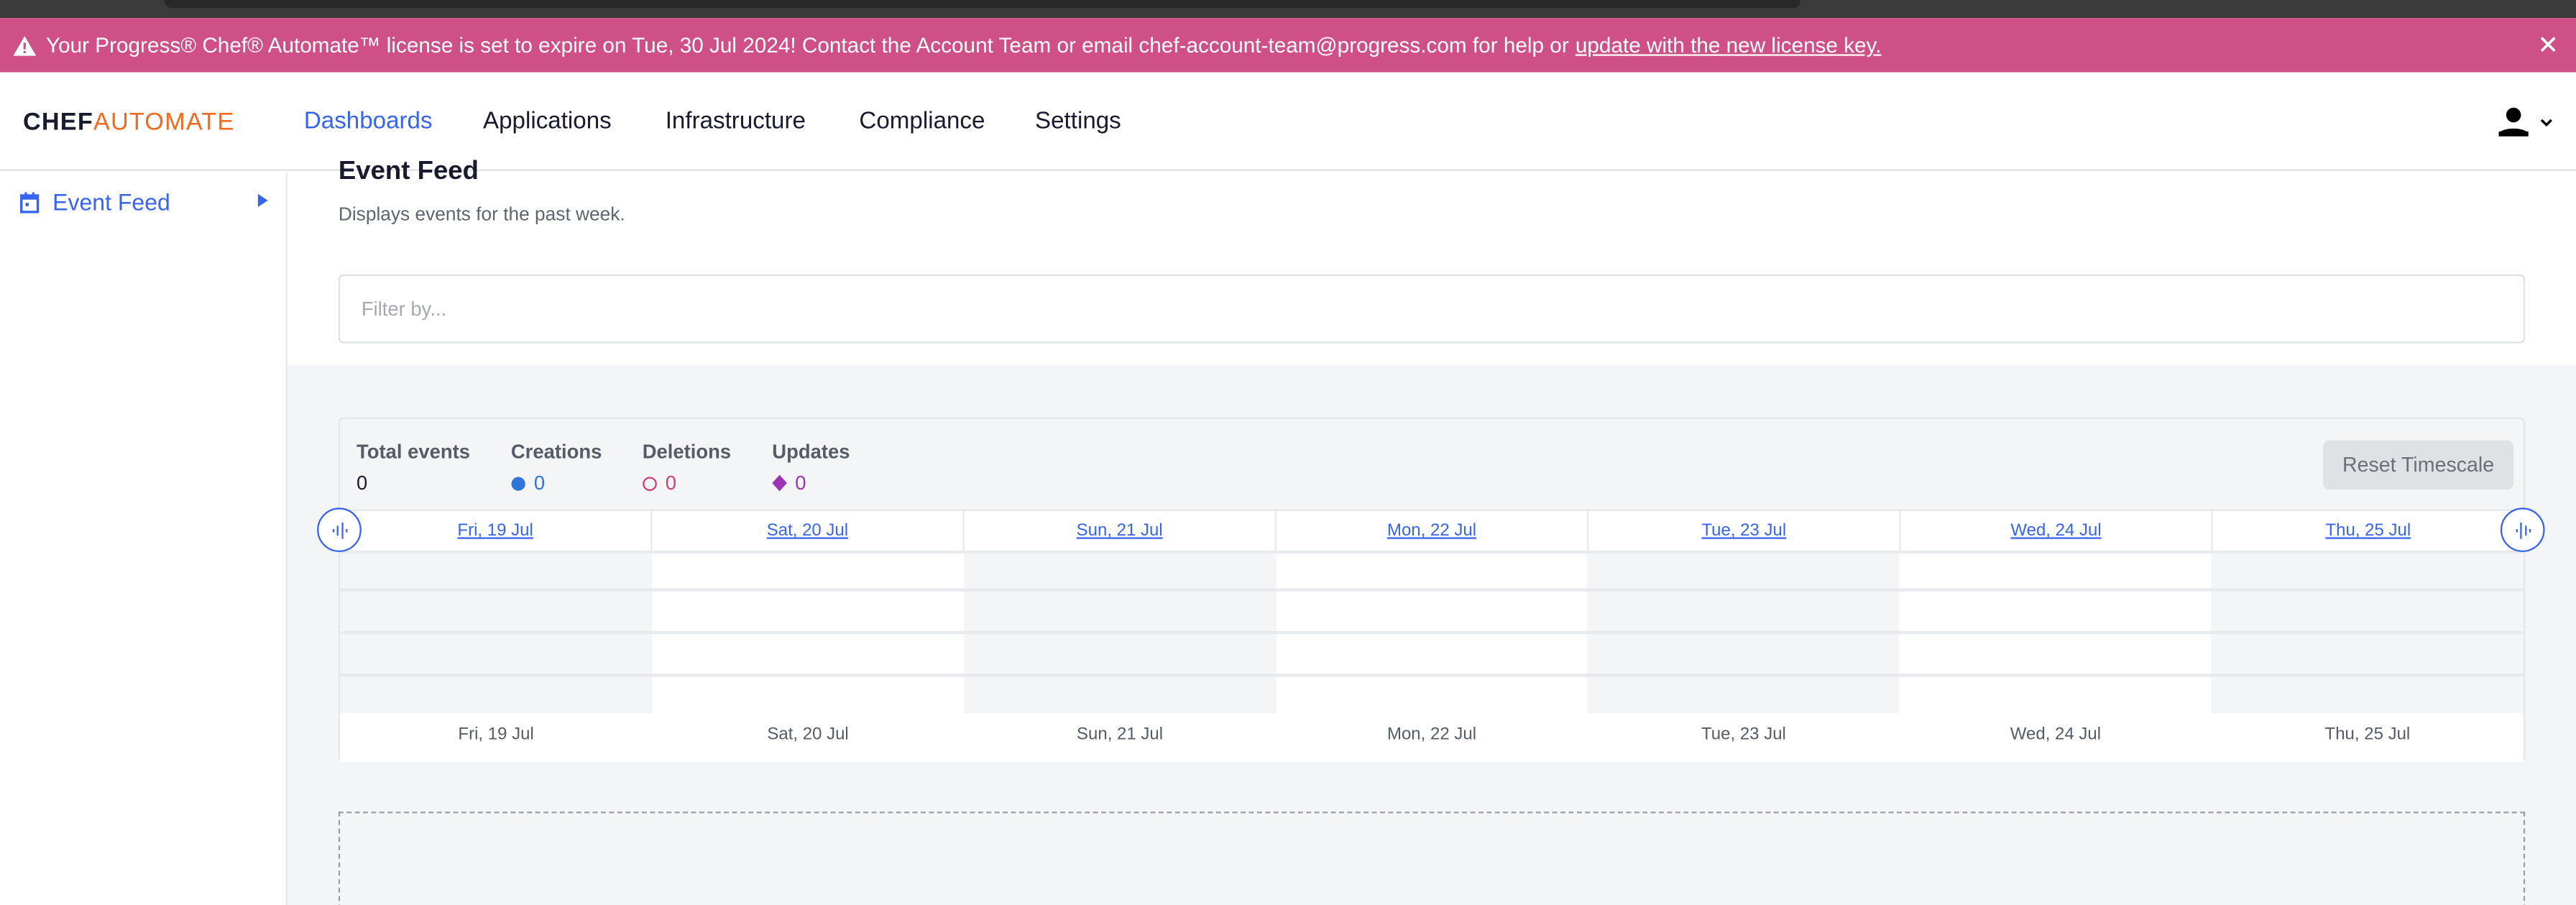 The image size is (2576, 905). Describe the element at coordinates (518, 483) in the screenshot. I see `filled-circle-icon` at that location.